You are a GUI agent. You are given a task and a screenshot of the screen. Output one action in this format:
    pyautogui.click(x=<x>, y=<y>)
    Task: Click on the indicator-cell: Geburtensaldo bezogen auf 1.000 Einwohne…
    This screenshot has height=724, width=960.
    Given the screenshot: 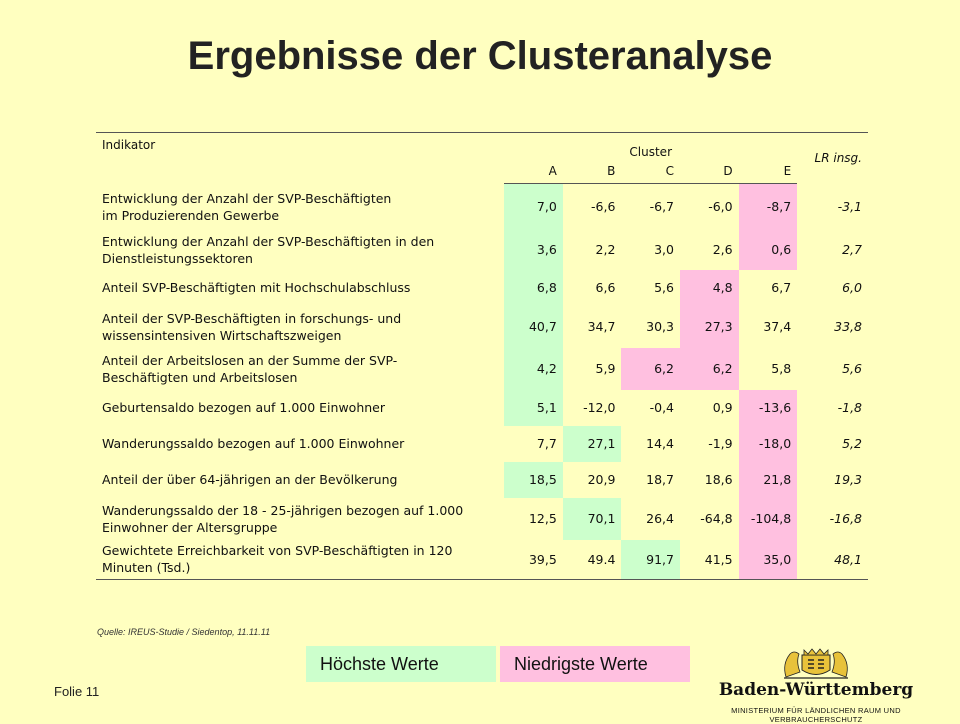 What is the action you would take?
    pyautogui.click(x=300, y=408)
    